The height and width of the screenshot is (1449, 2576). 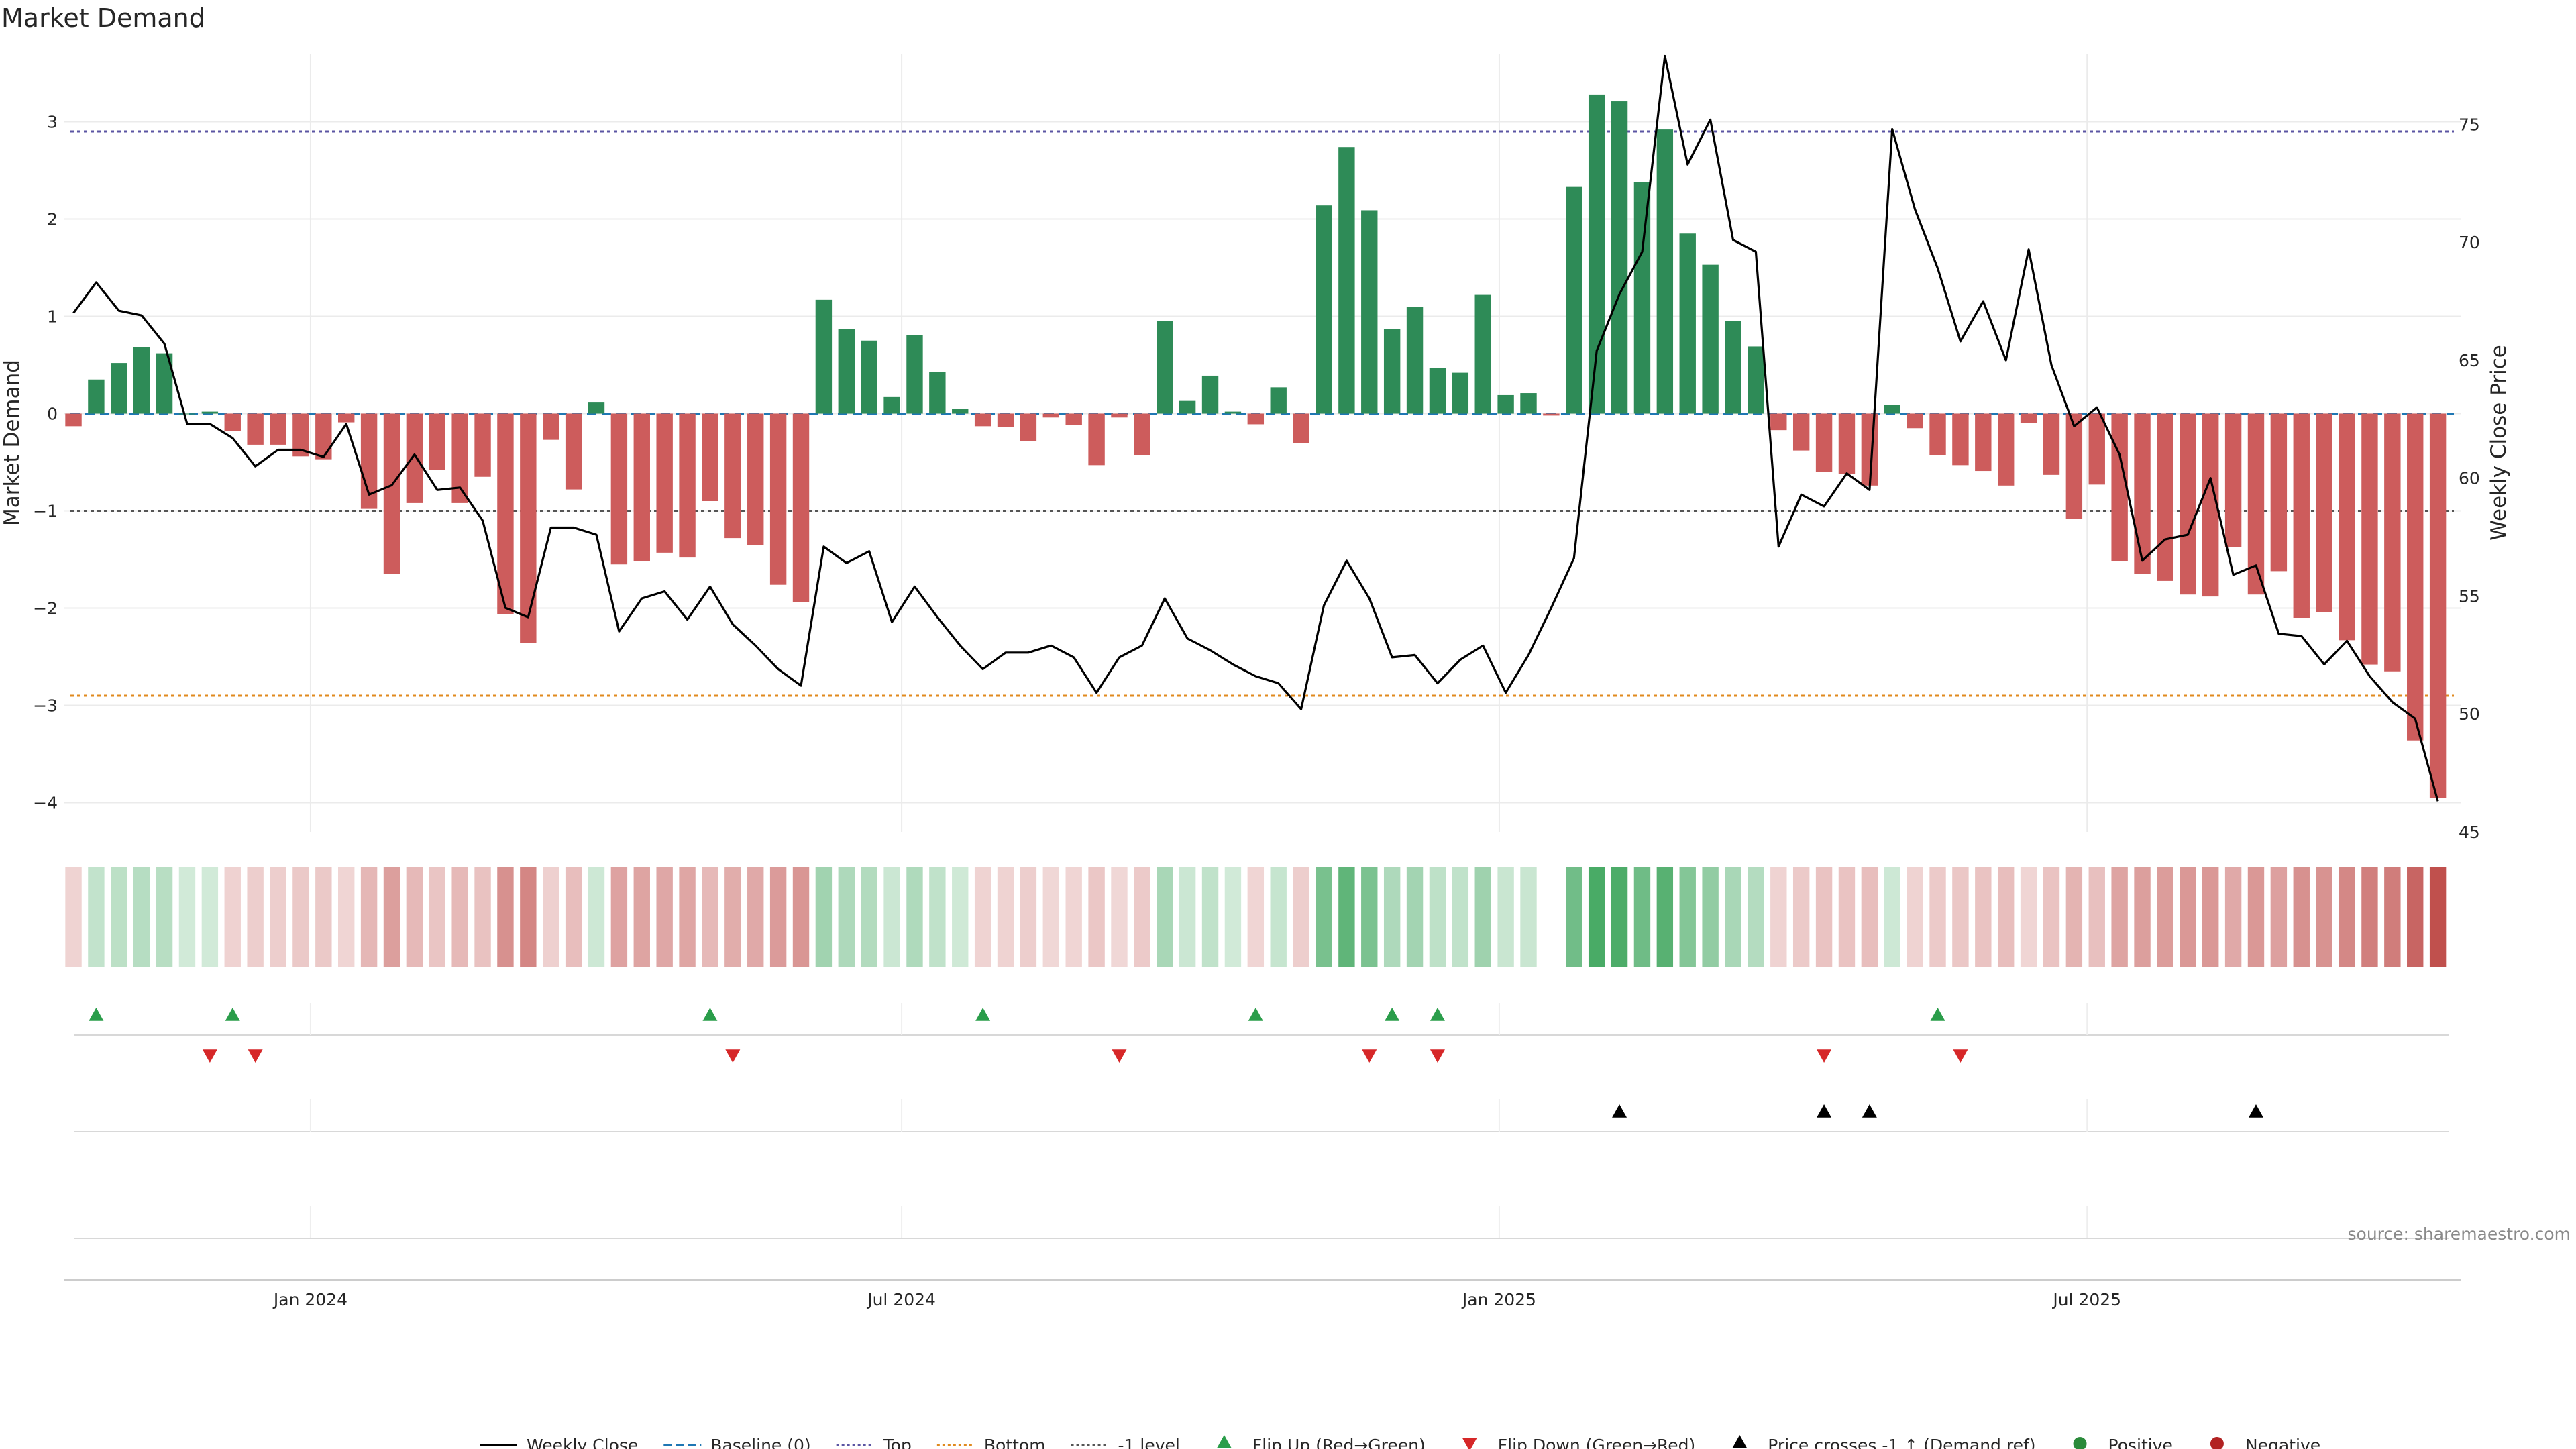 What do you see at coordinates (1578, 1442) in the screenshot?
I see `legend-item: Flip Down (Green→Red)` at bounding box center [1578, 1442].